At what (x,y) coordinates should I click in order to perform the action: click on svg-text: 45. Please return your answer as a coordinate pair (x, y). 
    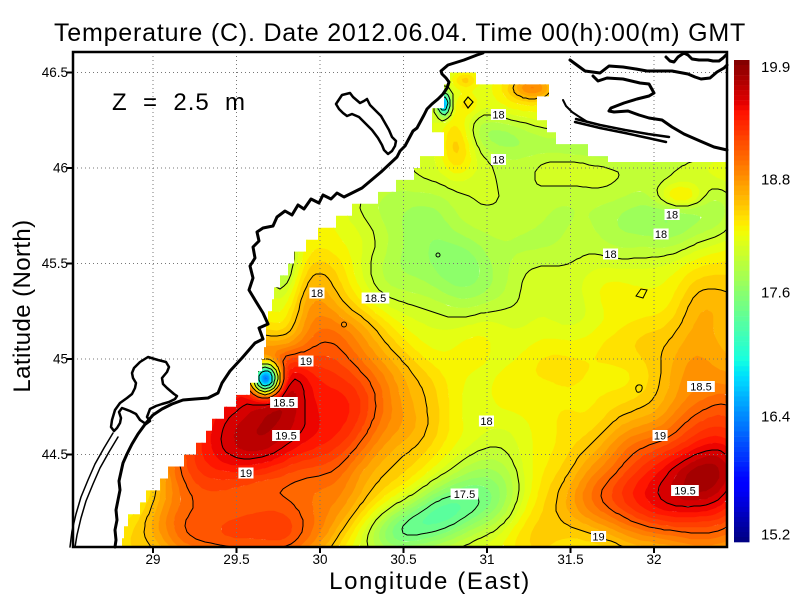
    Looking at the image, I should click on (60, 359).